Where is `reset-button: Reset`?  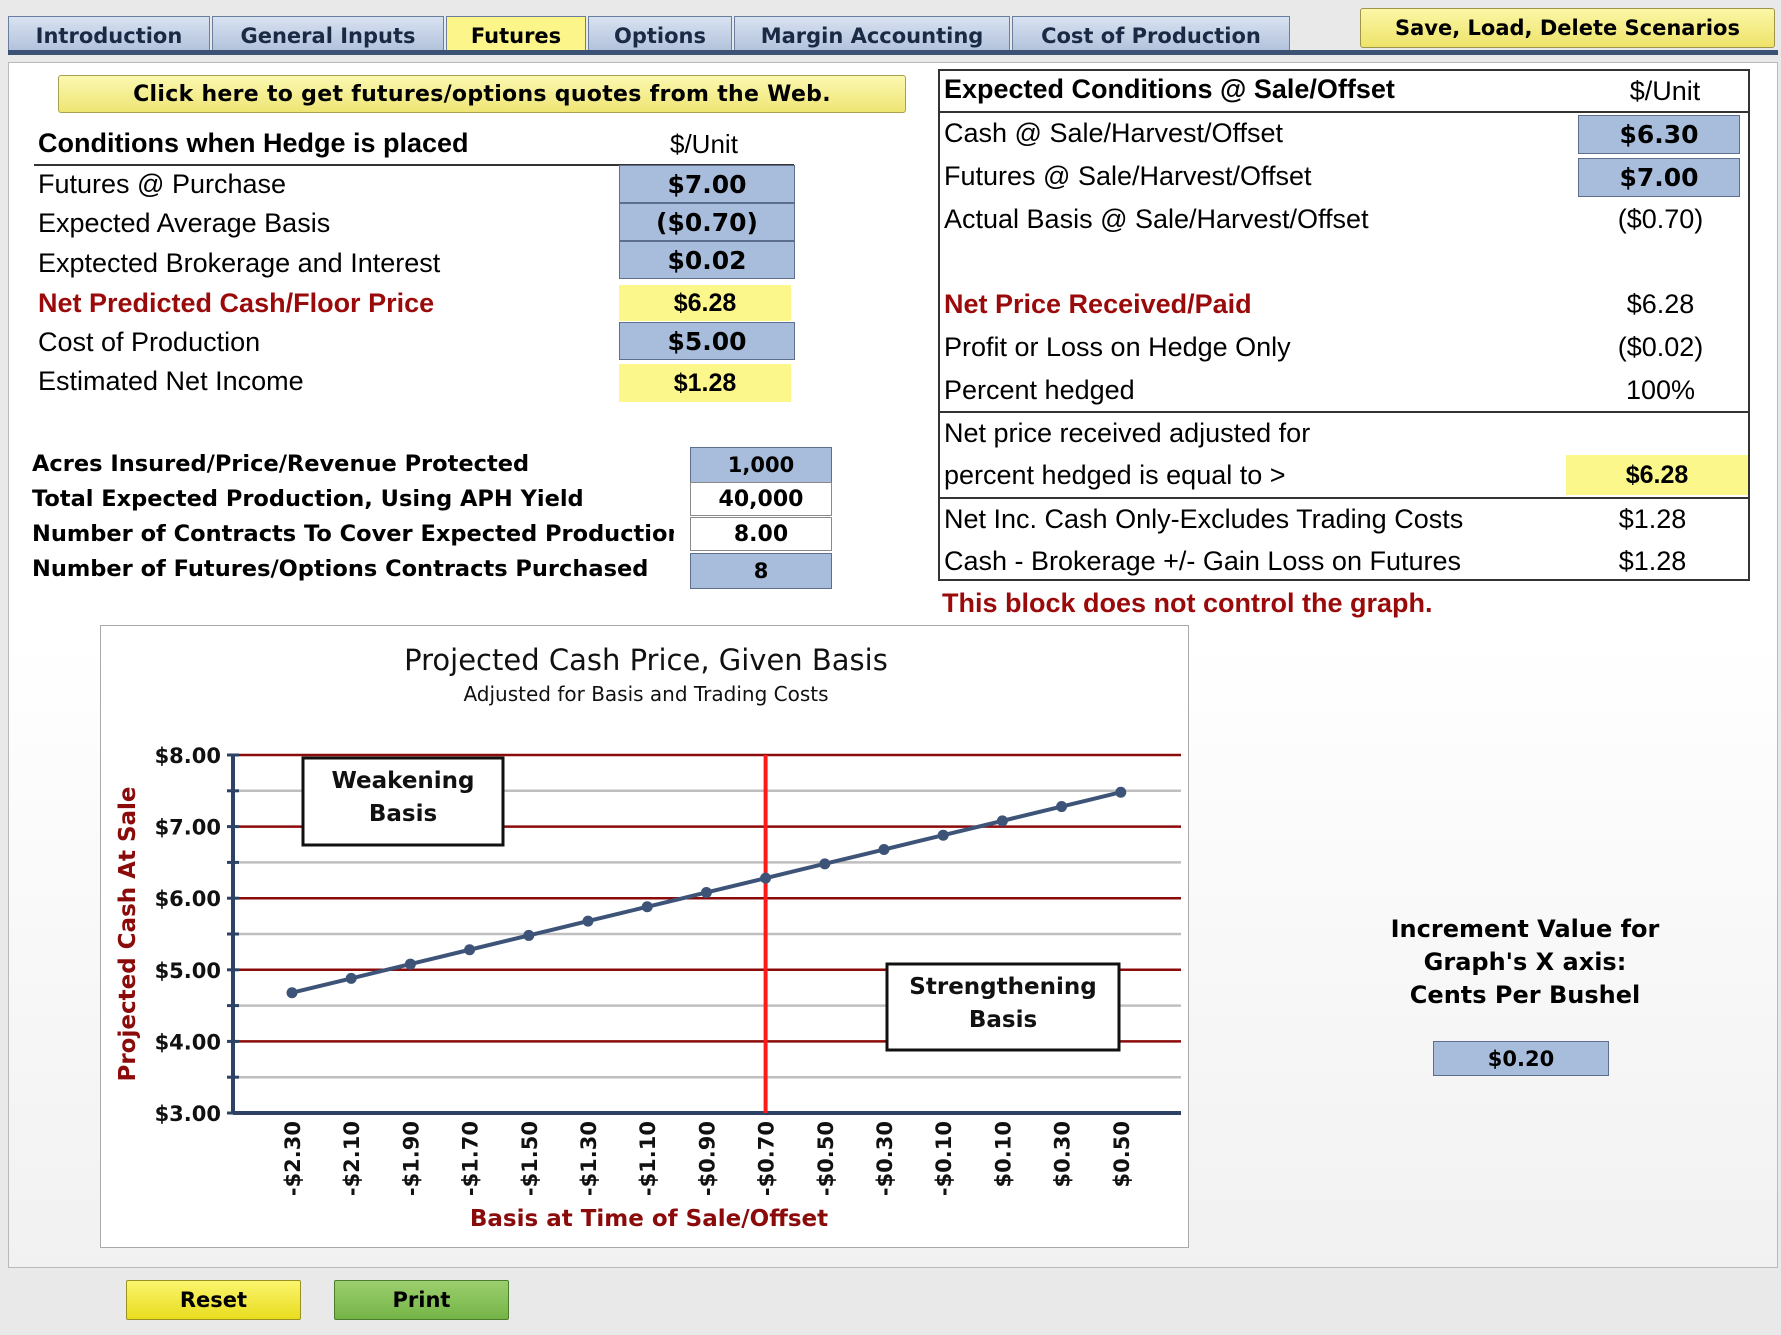 reset-button: Reset is located at coordinates (213, 1300).